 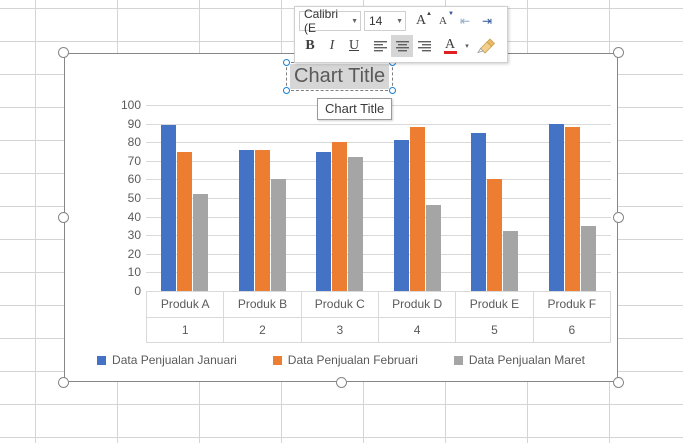 I want to click on y-axis-tick-label: 50, so click(x=134, y=198).